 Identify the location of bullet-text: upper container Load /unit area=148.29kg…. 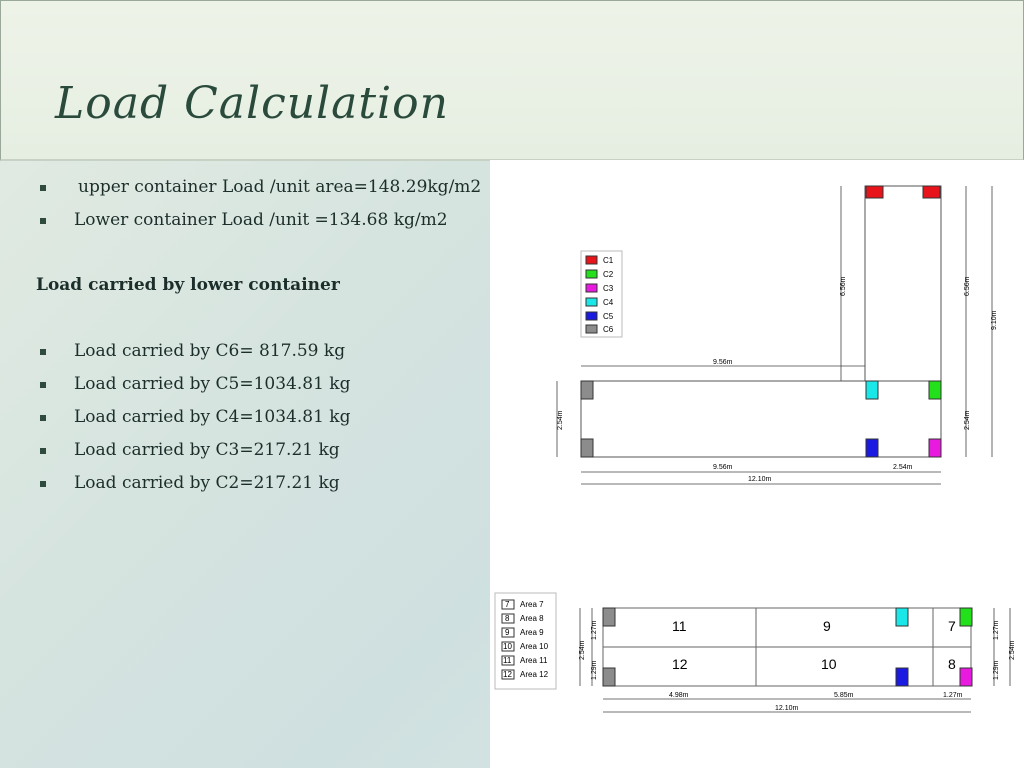
(280, 187).